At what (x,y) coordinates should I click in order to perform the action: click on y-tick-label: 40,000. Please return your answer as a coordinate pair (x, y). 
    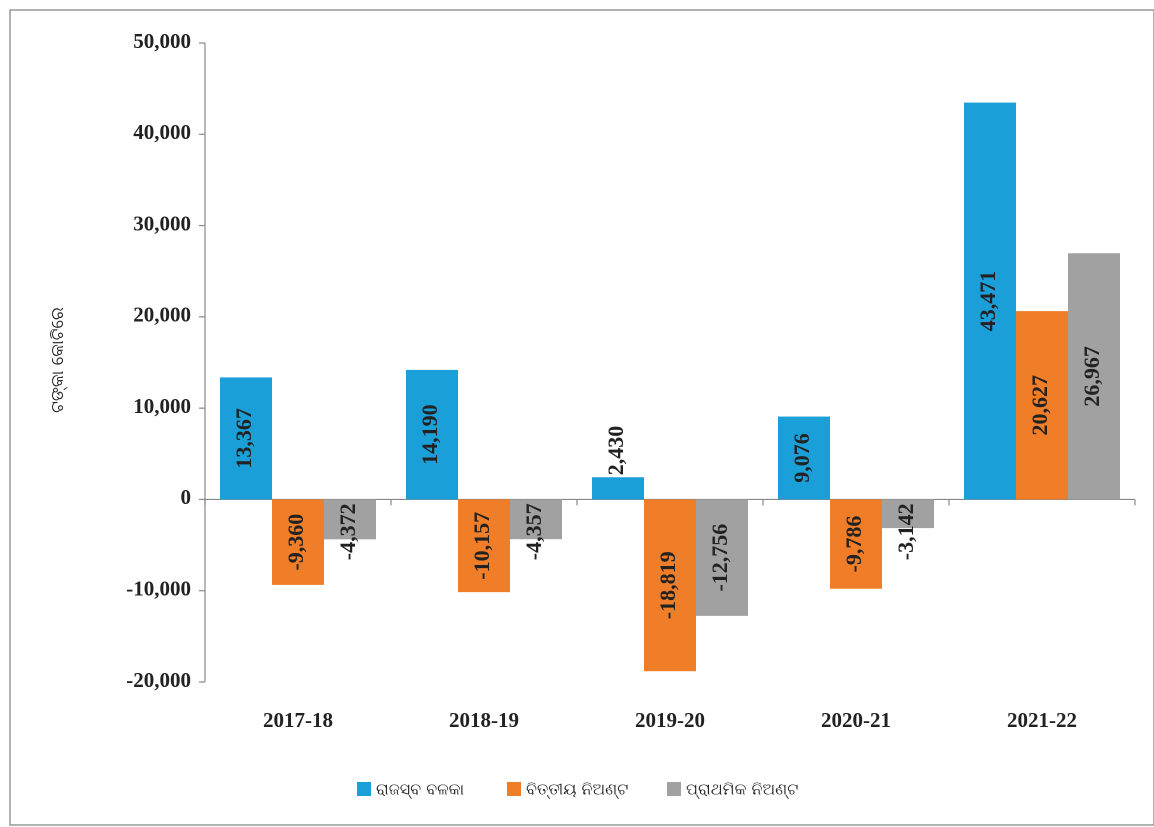
    Looking at the image, I should click on (162, 132).